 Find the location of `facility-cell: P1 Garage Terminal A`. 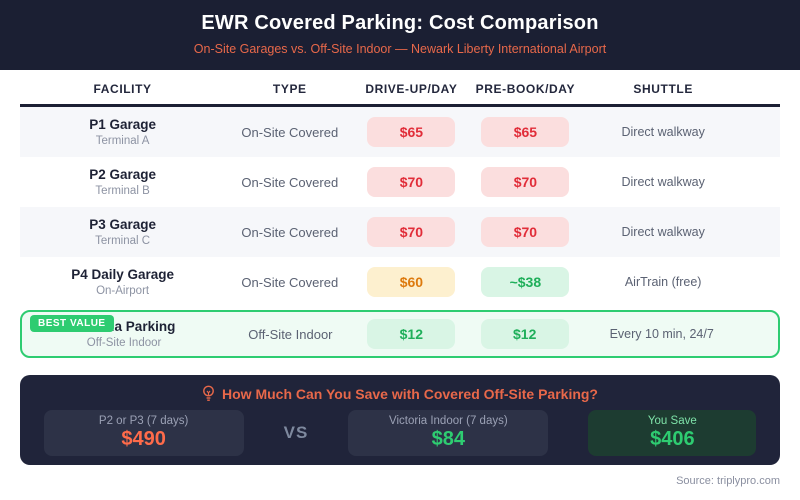

facility-cell: P1 Garage Terminal A is located at coordinates (122, 132).